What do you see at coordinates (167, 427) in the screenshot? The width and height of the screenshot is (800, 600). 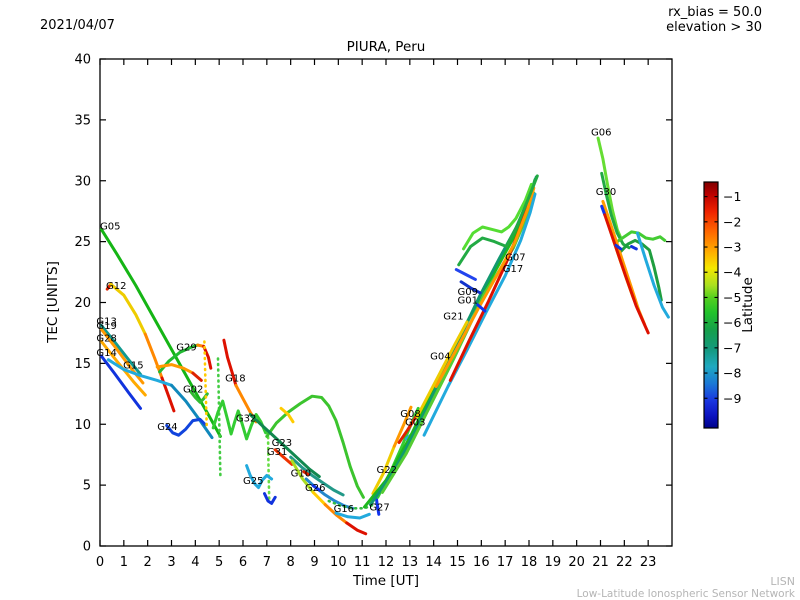 I see `sat-label-G24: G24` at bounding box center [167, 427].